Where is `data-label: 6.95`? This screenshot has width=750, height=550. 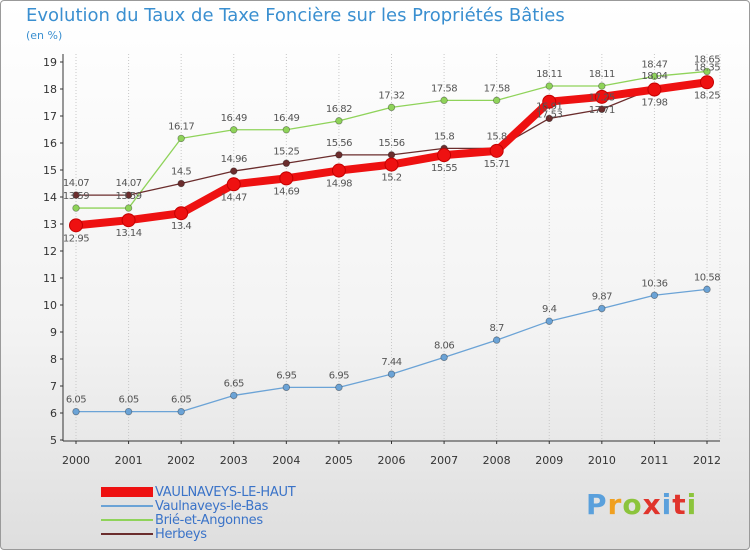
data-label: 6.95 is located at coordinates (286, 375).